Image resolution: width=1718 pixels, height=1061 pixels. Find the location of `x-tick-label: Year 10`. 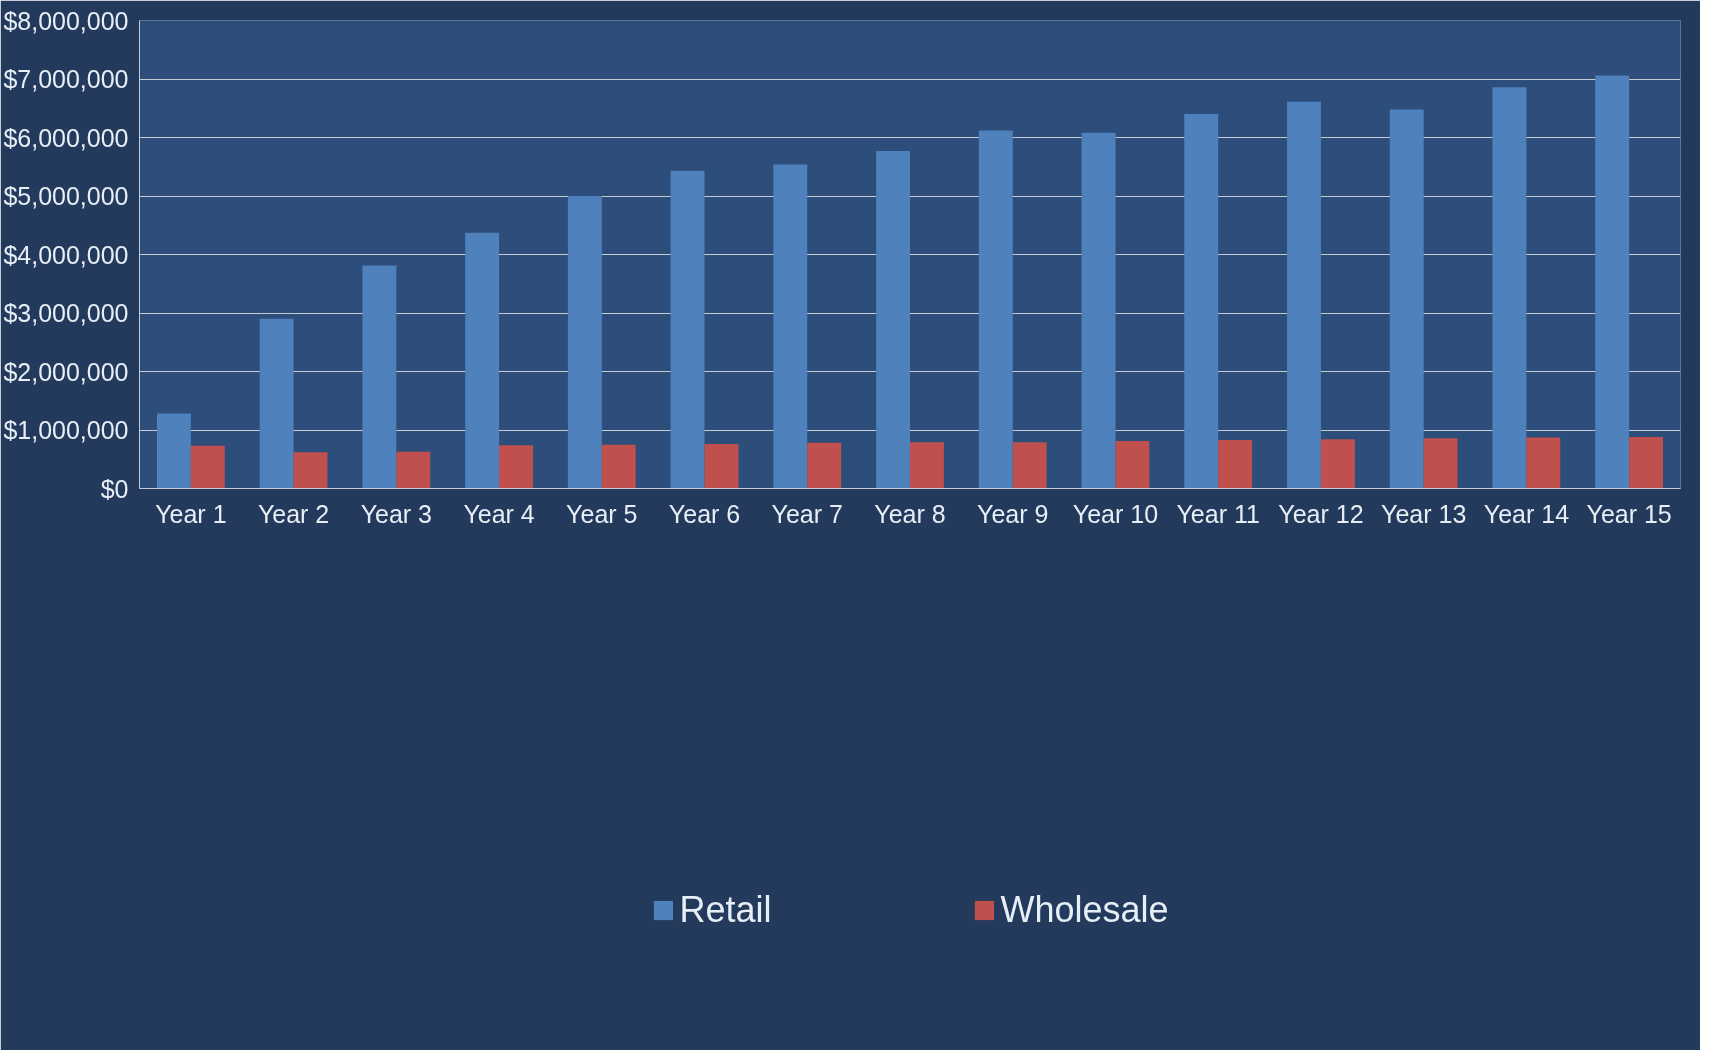

x-tick-label: Year 10 is located at coordinates (1115, 513).